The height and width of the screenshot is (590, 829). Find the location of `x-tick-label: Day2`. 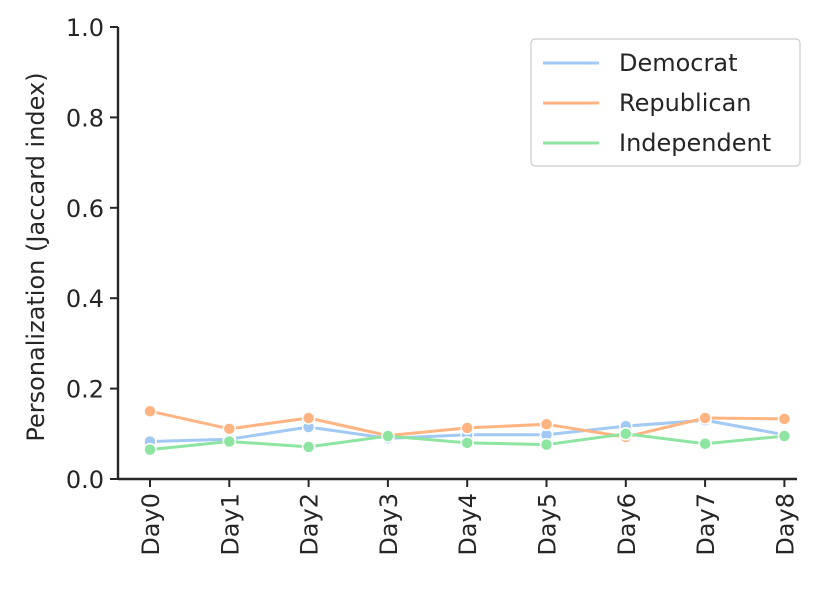

x-tick-label: Day2 is located at coordinates (310, 524).